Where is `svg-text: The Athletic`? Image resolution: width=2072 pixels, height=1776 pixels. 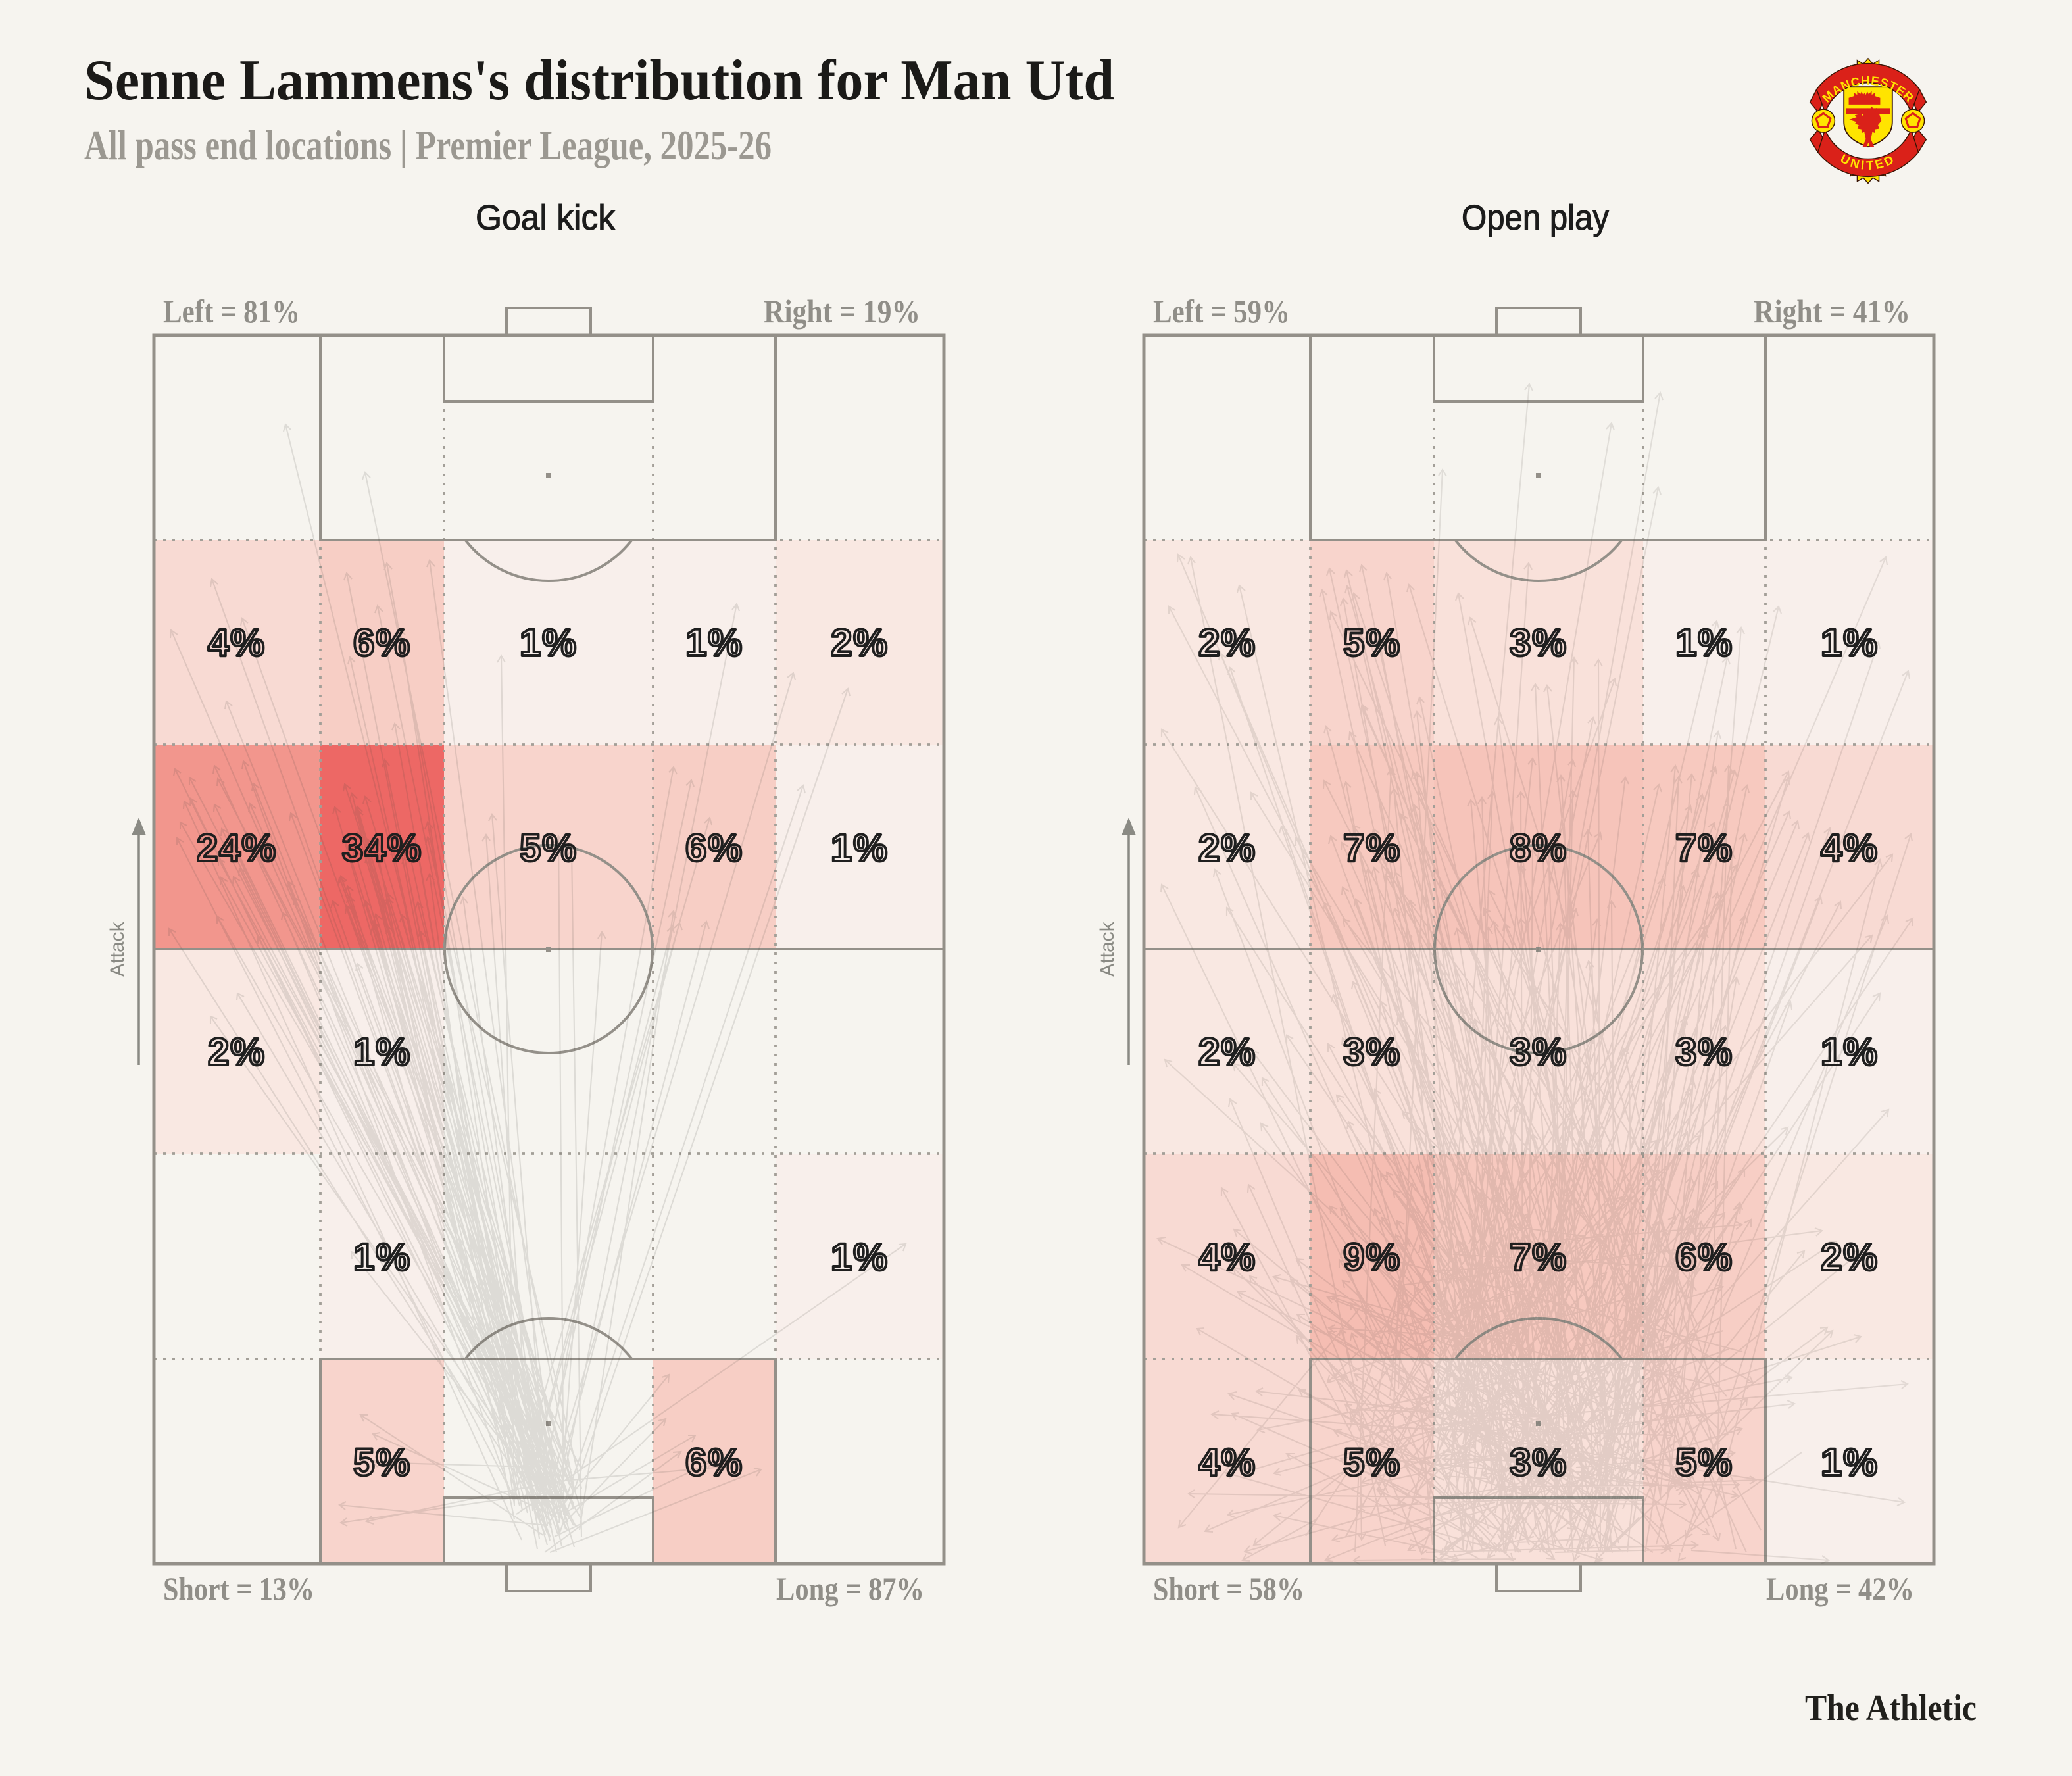 svg-text: The Athletic is located at coordinates (1891, 1708).